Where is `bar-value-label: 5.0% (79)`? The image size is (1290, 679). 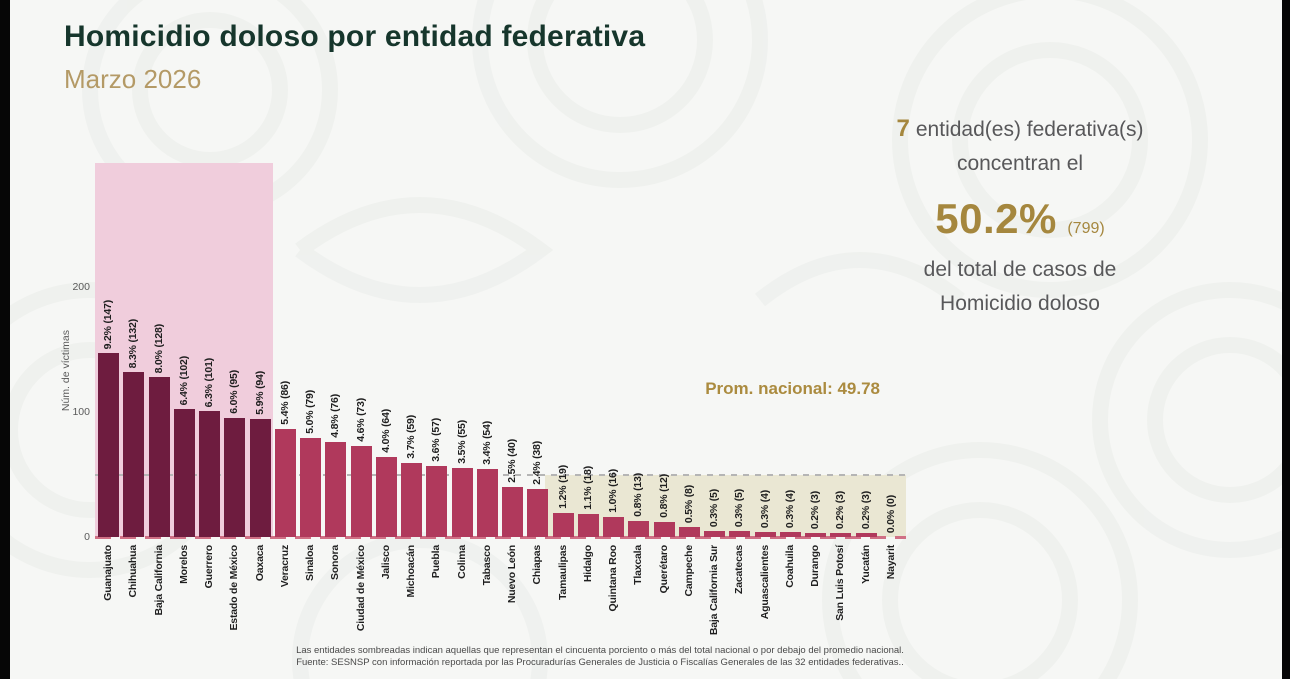 bar-value-label: 5.0% (79) is located at coordinates (310, 412).